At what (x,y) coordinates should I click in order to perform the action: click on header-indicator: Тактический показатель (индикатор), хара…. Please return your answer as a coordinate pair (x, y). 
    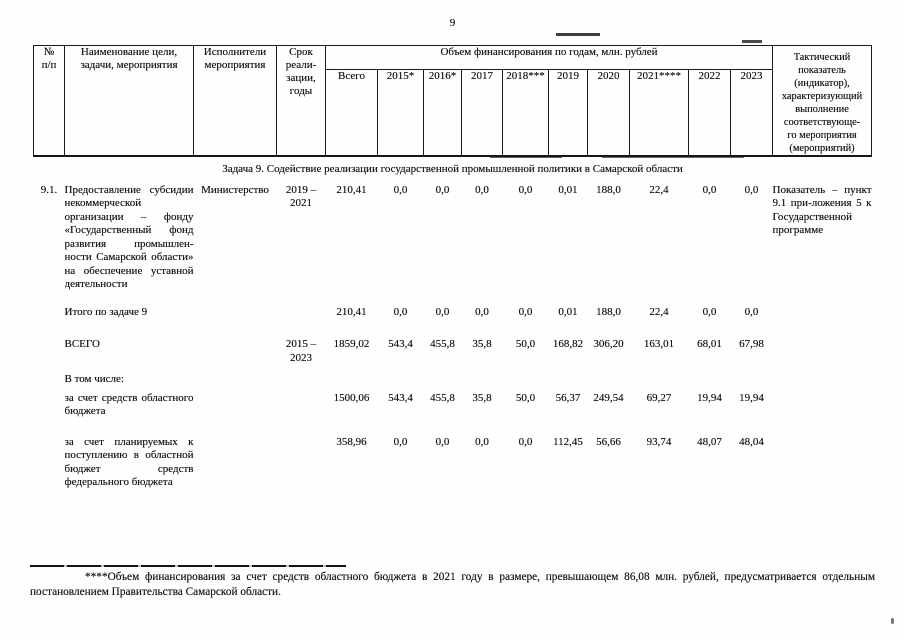
    Looking at the image, I should click on (822, 101).